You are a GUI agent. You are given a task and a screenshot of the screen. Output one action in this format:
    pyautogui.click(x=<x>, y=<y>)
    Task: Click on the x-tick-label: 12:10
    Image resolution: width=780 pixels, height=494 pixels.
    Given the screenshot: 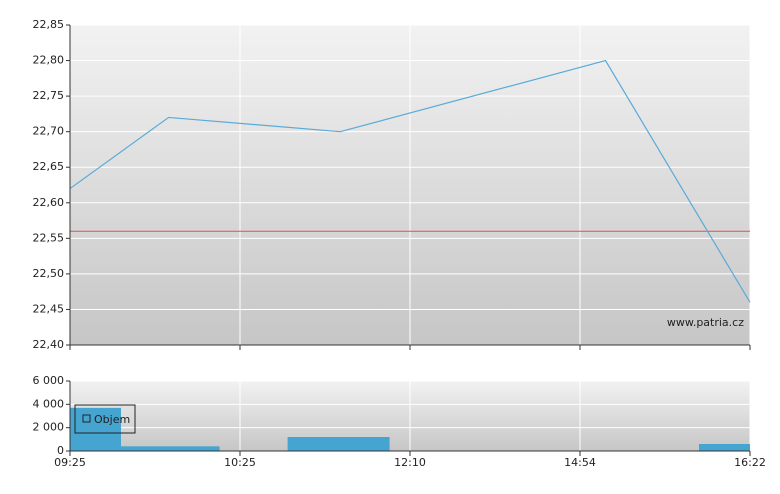 What is the action you would take?
    pyautogui.click(x=410, y=462)
    